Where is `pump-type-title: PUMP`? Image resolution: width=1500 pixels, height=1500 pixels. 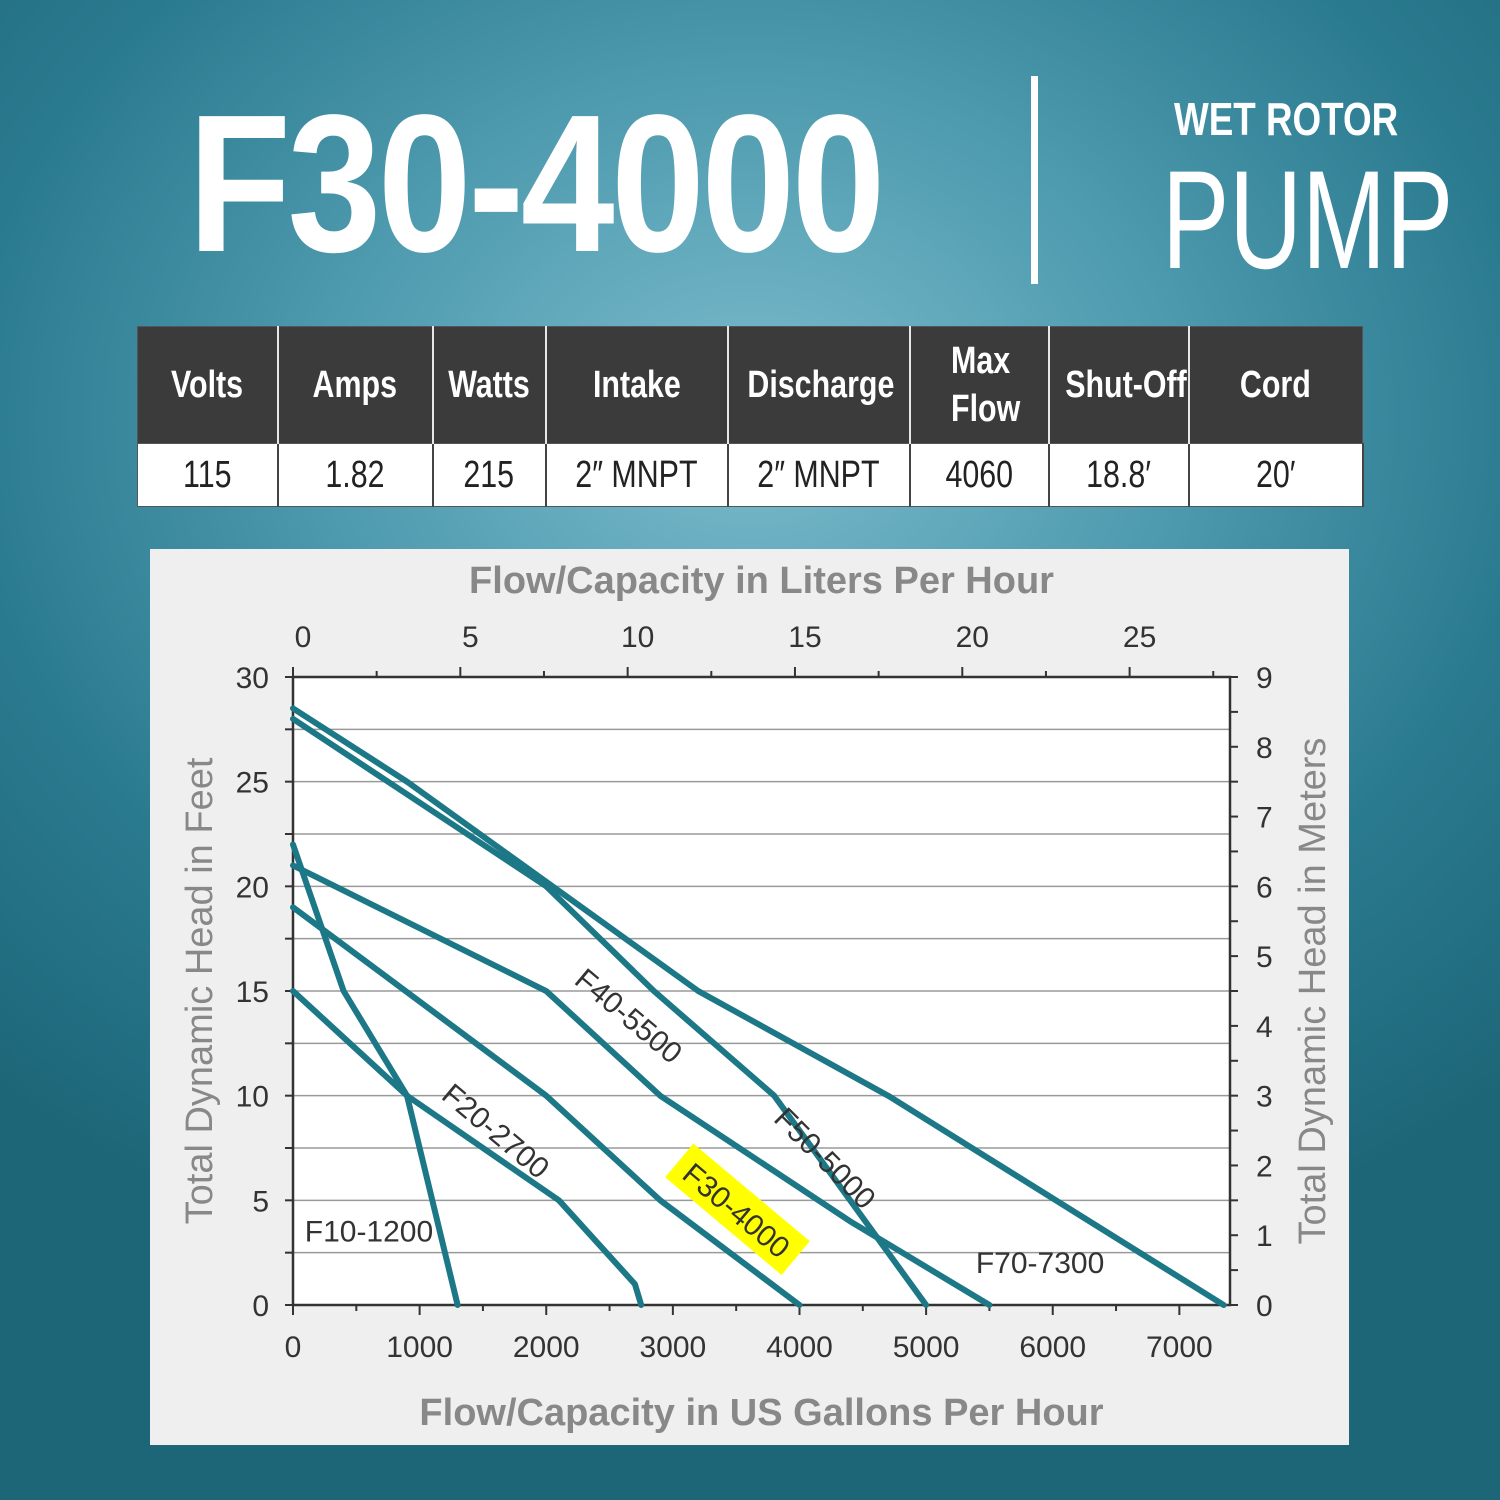
pump-type-title: PUMP is located at coordinates (1308, 219).